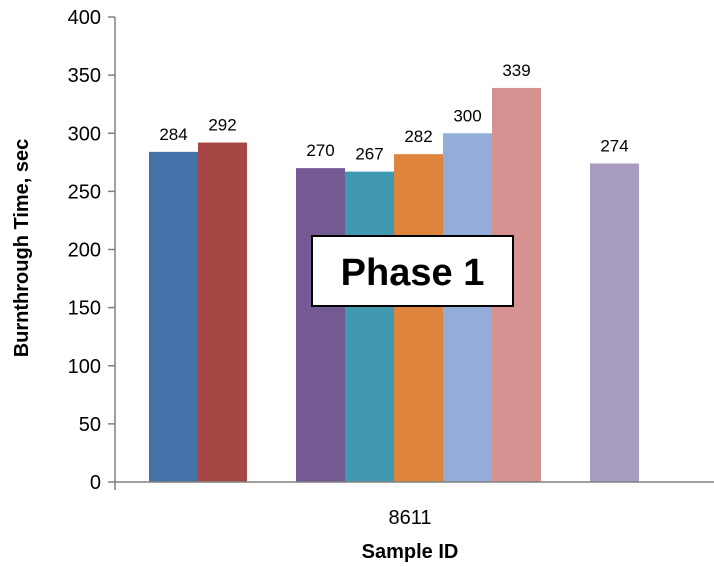 This screenshot has height=567, width=714. Describe the element at coordinates (393, 112) in the screenshot. I see `data-labels: 284 292 270 267 282 300 339 274` at that location.